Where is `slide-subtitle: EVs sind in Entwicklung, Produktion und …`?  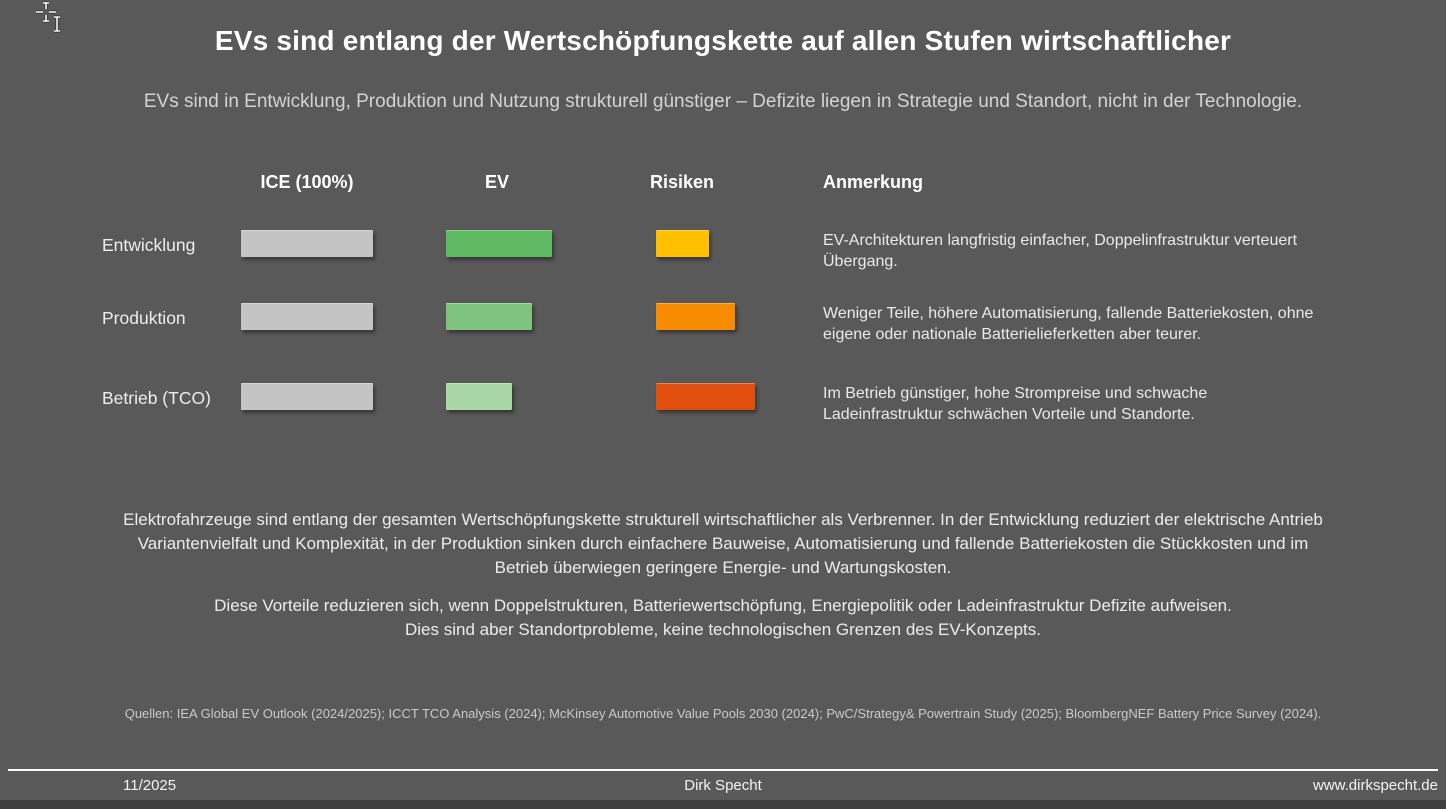 slide-subtitle: EVs sind in Entwicklung, Produktion und … is located at coordinates (723, 101).